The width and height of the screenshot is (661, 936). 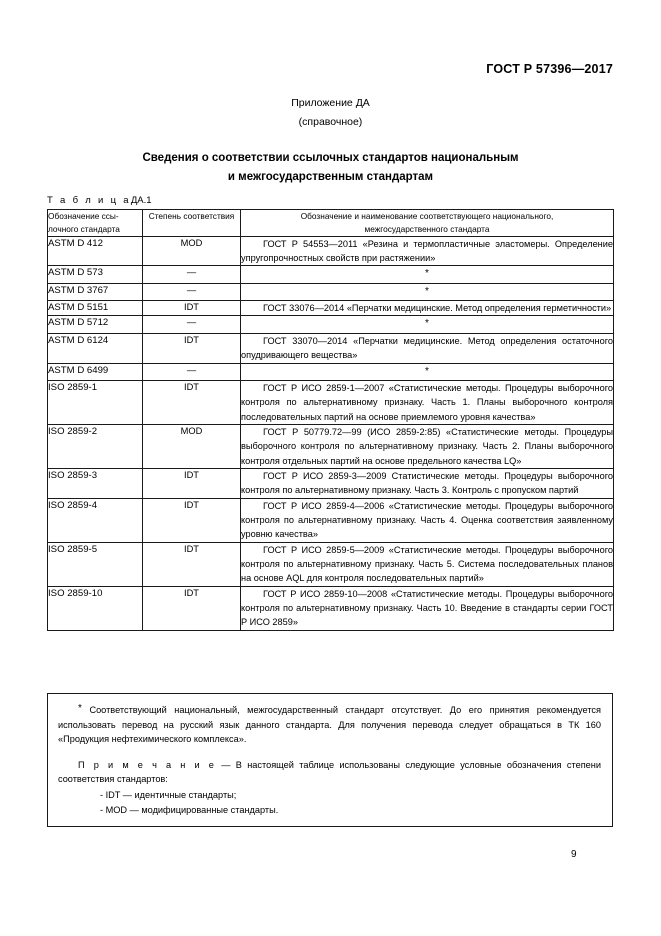 What do you see at coordinates (168, 794) in the screenshot?
I see `note-item: - IDT — идентичные стандарты;` at bounding box center [168, 794].